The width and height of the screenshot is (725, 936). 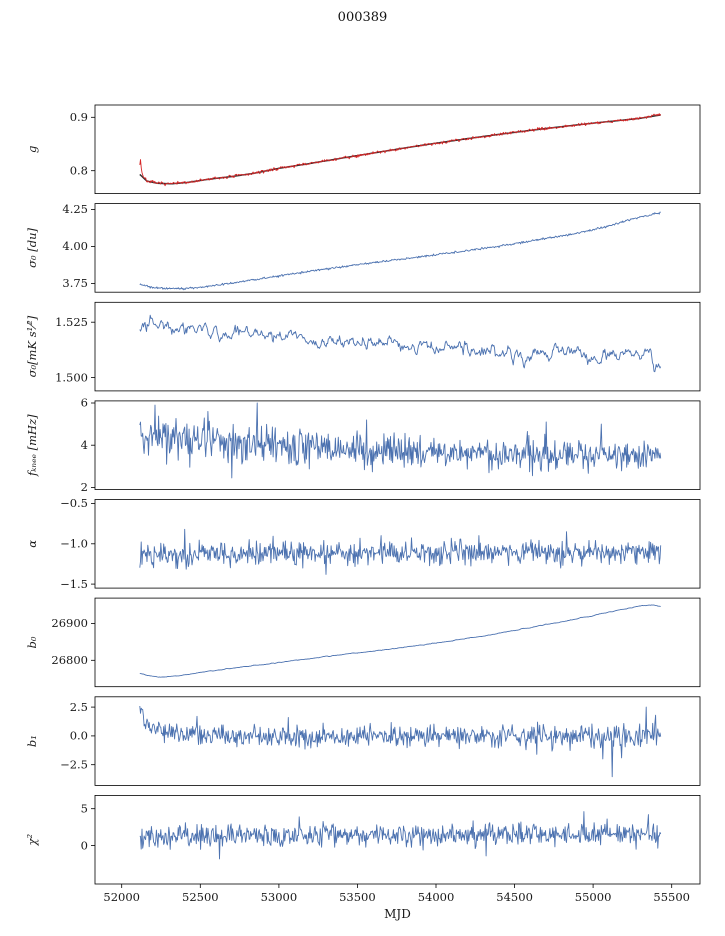 What do you see at coordinates (32, 741) in the screenshot?
I see `y-axis-label-b1: b₁` at bounding box center [32, 741].